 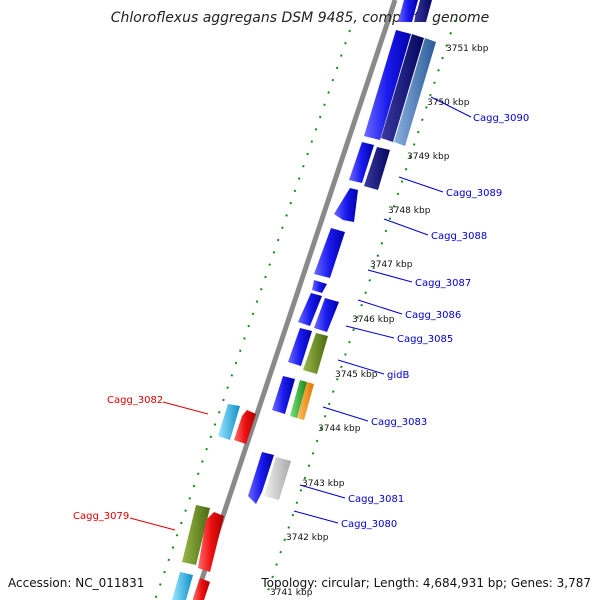 I want to click on gene-label: Cagg_3088, so click(x=459, y=236).